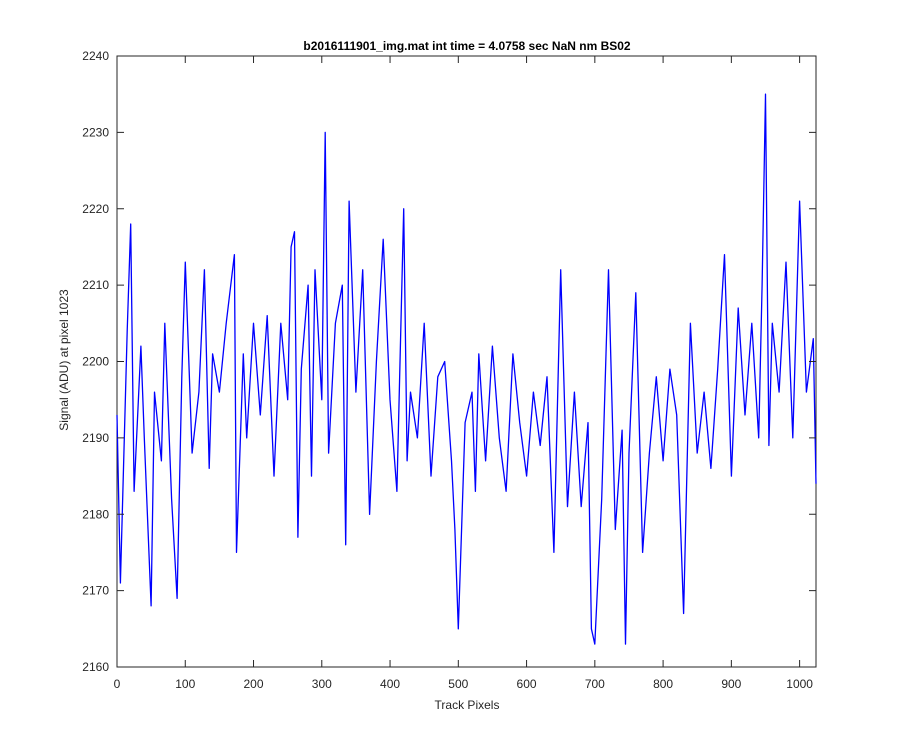 The image size is (900, 750). I want to click on x-tick-label: 300, so click(322, 684).